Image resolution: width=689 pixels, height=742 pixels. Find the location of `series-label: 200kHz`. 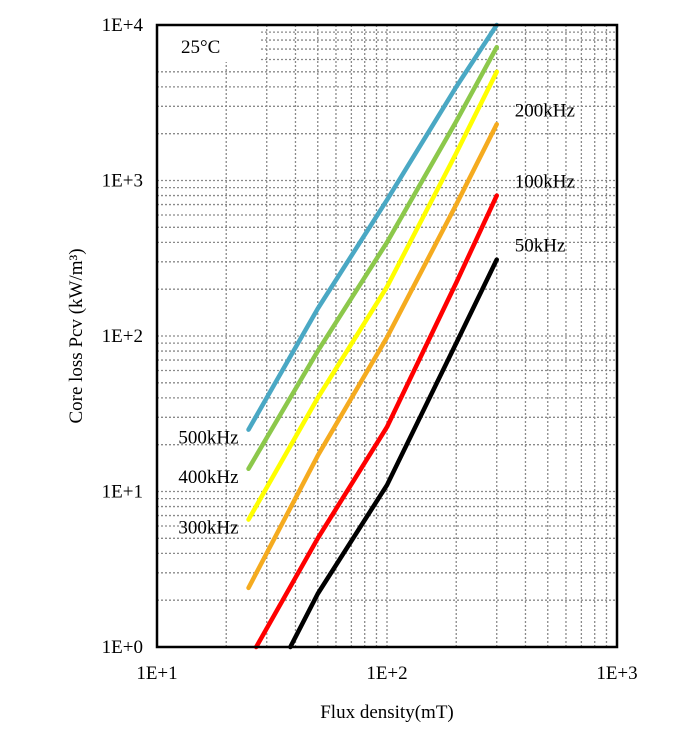

series-label: 200kHz is located at coordinates (545, 110).